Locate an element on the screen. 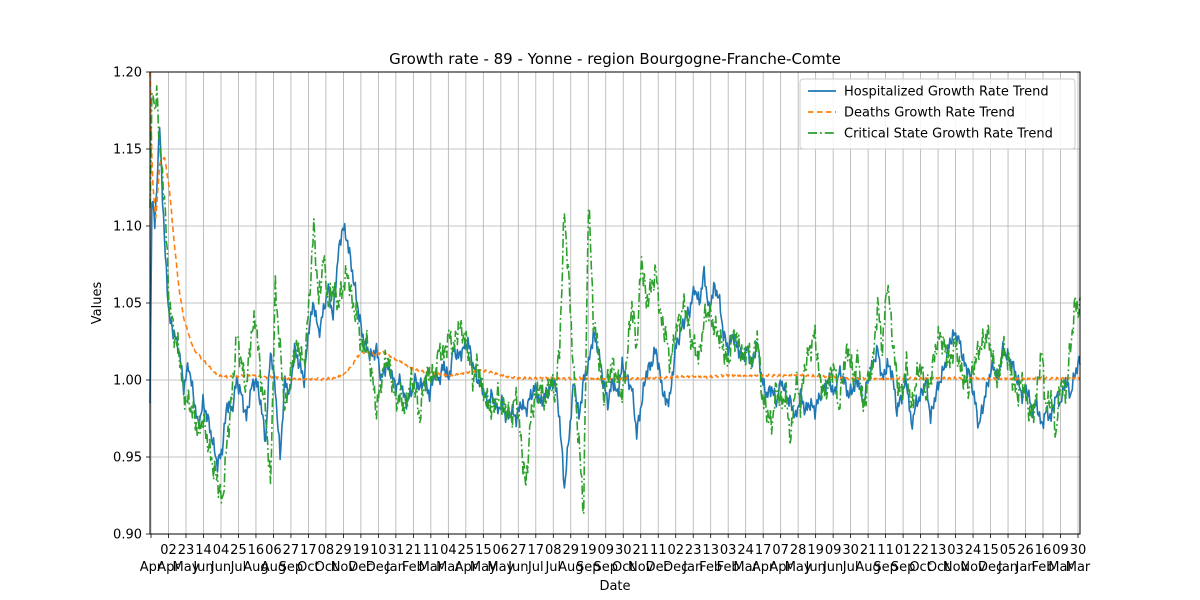 The image size is (1200, 600). legend-label: Critical State Growth Rate Trend is located at coordinates (948, 134).